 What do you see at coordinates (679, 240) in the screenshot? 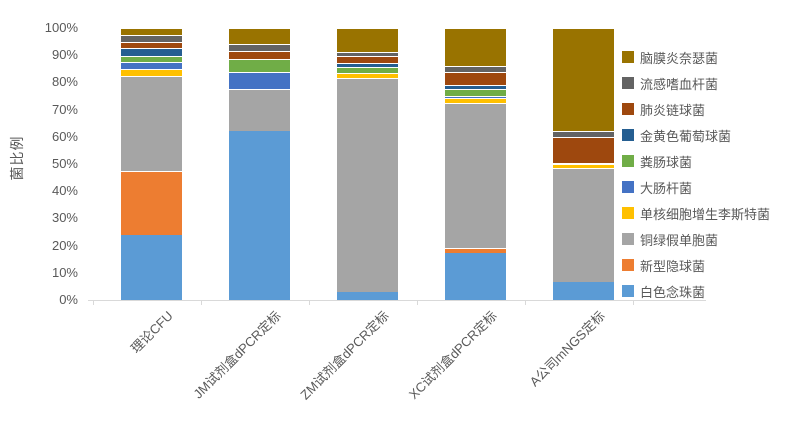
I see `legend-label: 铜绿假单胞菌` at bounding box center [679, 240].